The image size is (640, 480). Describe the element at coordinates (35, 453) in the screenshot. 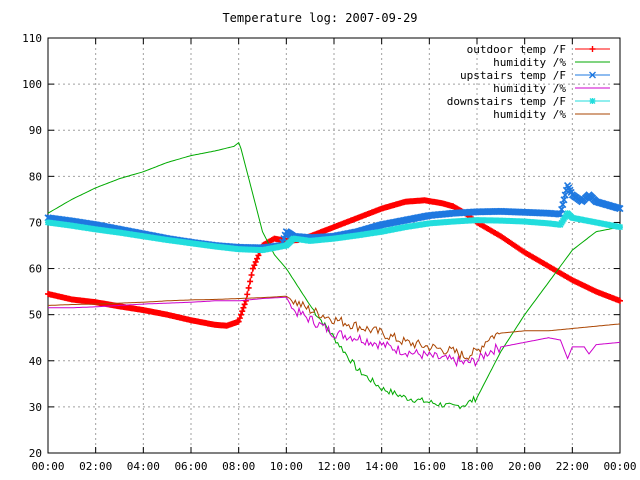

I see `y-tick-label: 20` at that location.